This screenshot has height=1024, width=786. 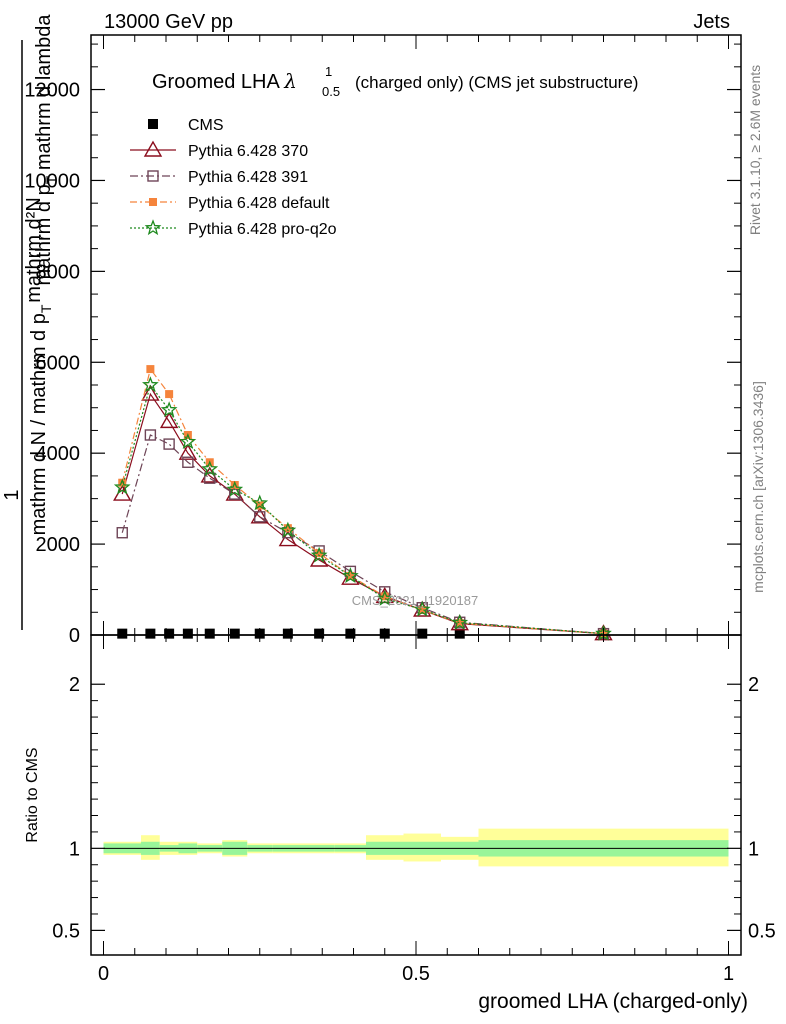 I want to click on x-tick-label: 0.5, so click(x=416, y=974).